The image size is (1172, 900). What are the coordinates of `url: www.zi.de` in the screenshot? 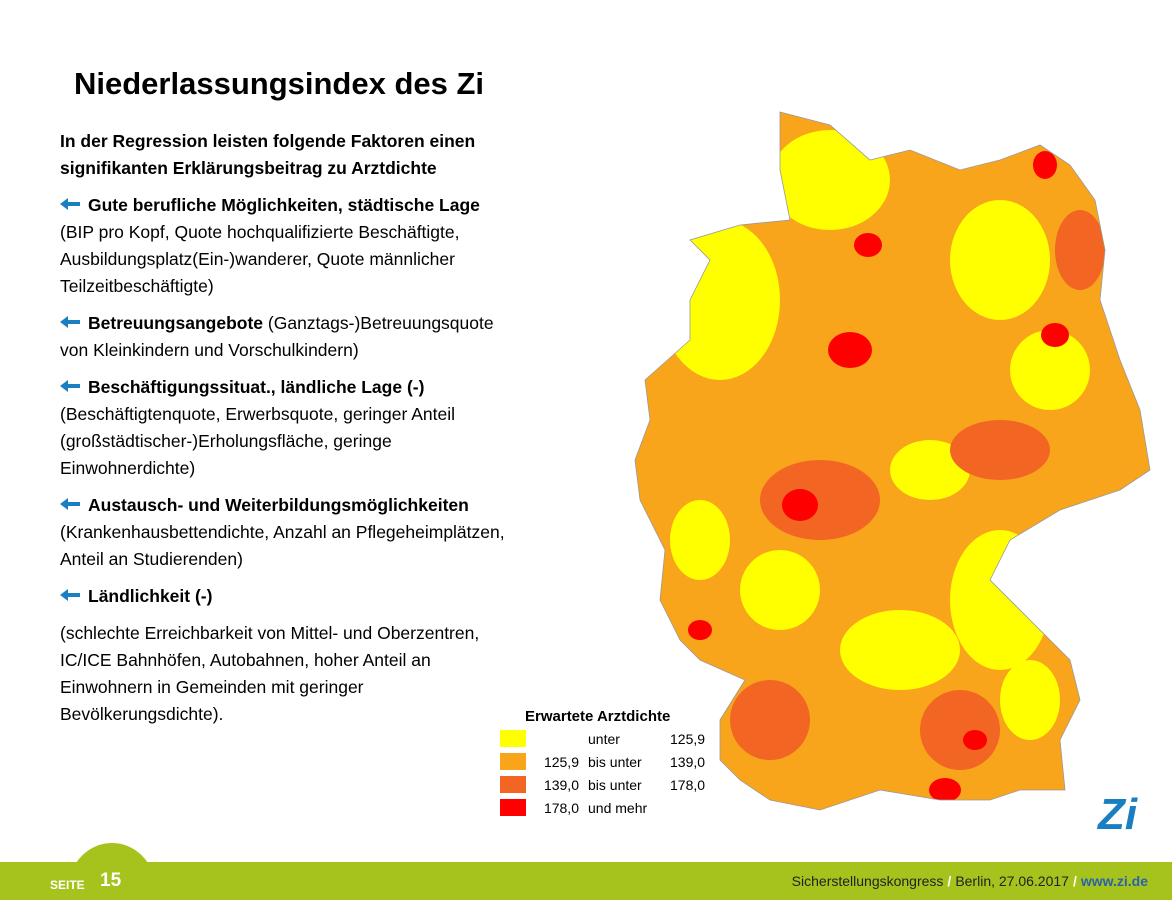 It's located at (1114, 881).